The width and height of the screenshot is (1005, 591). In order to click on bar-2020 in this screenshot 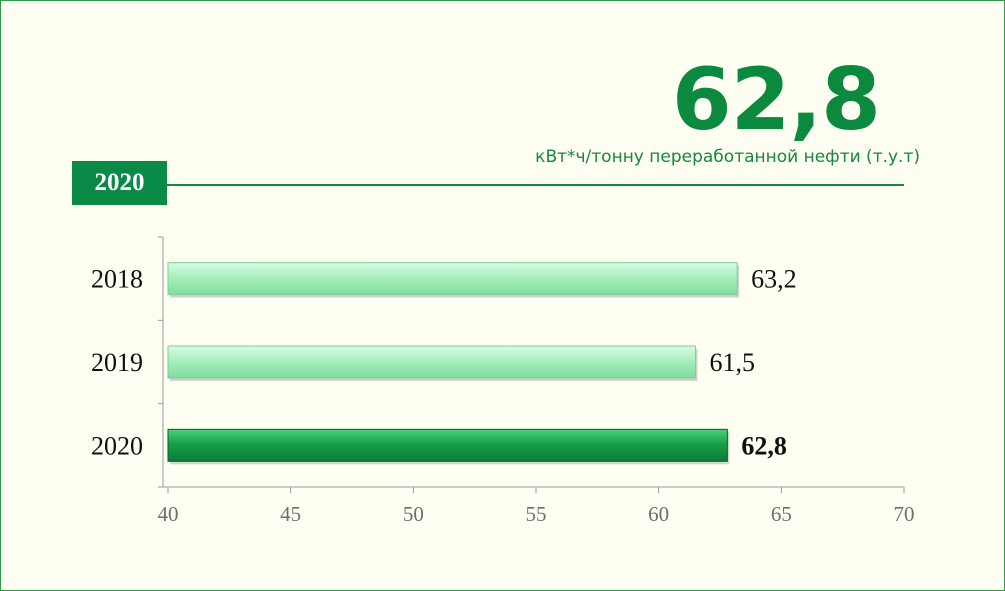, I will do `click(447, 445)`.